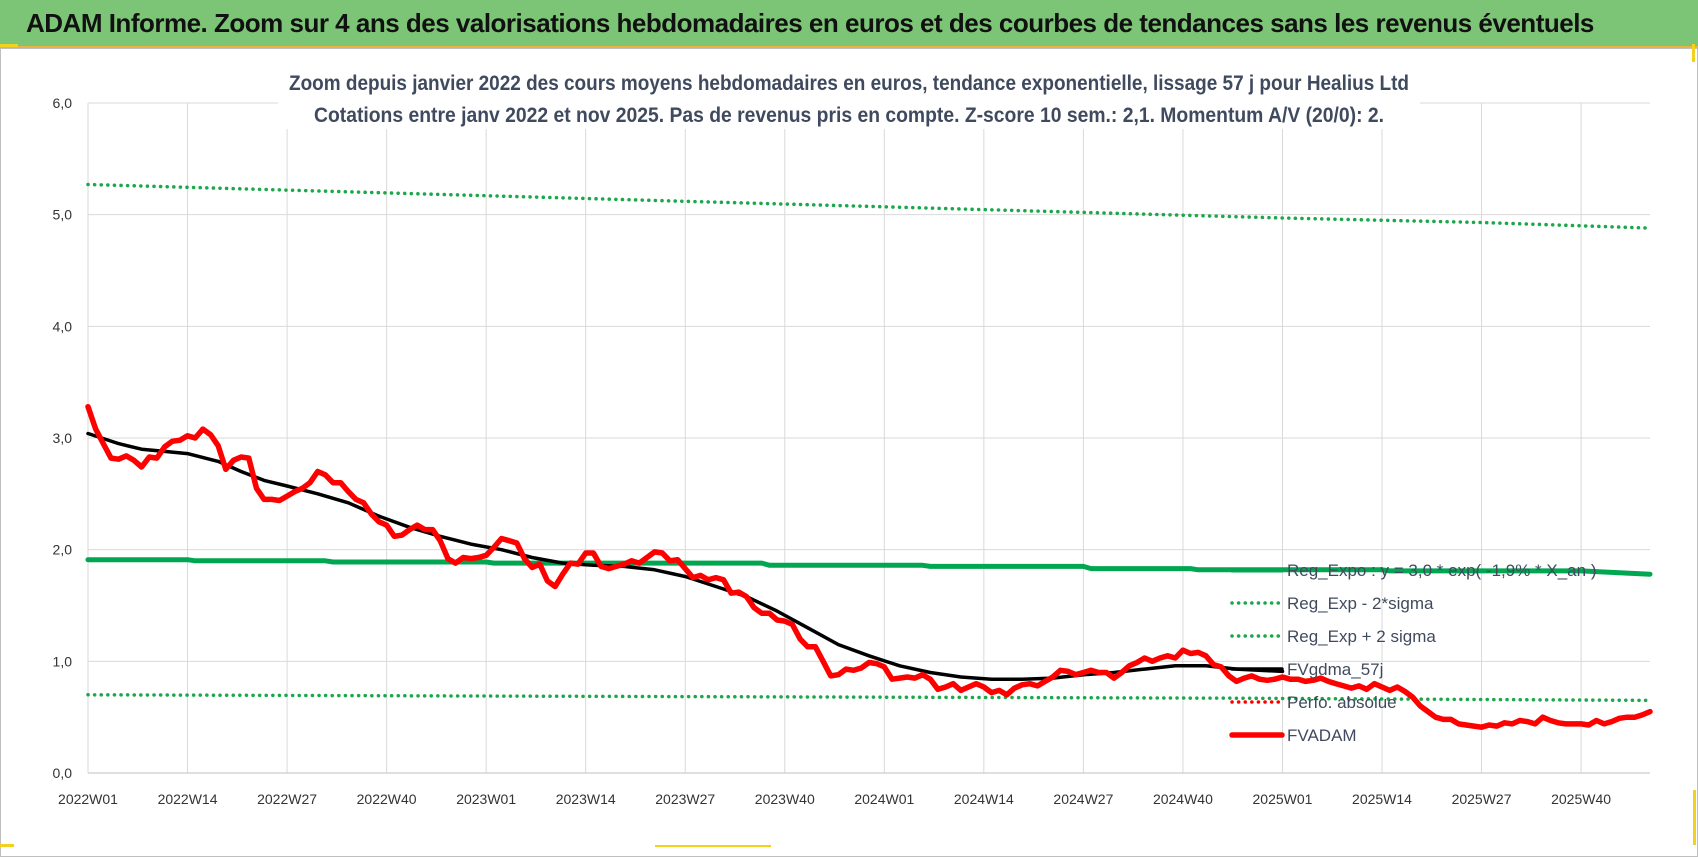  I want to click on corner-mark-top-left, so click(9, 45).